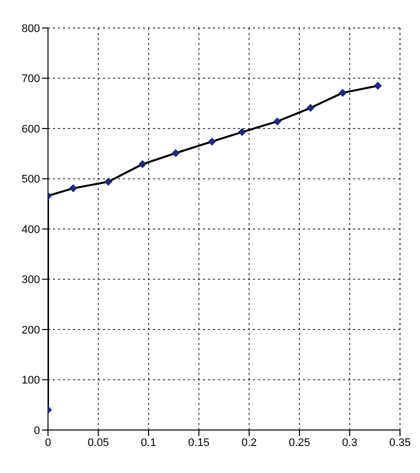 The width and height of the screenshot is (420, 473). I want to click on y-tick-label: 400, so click(31, 230).